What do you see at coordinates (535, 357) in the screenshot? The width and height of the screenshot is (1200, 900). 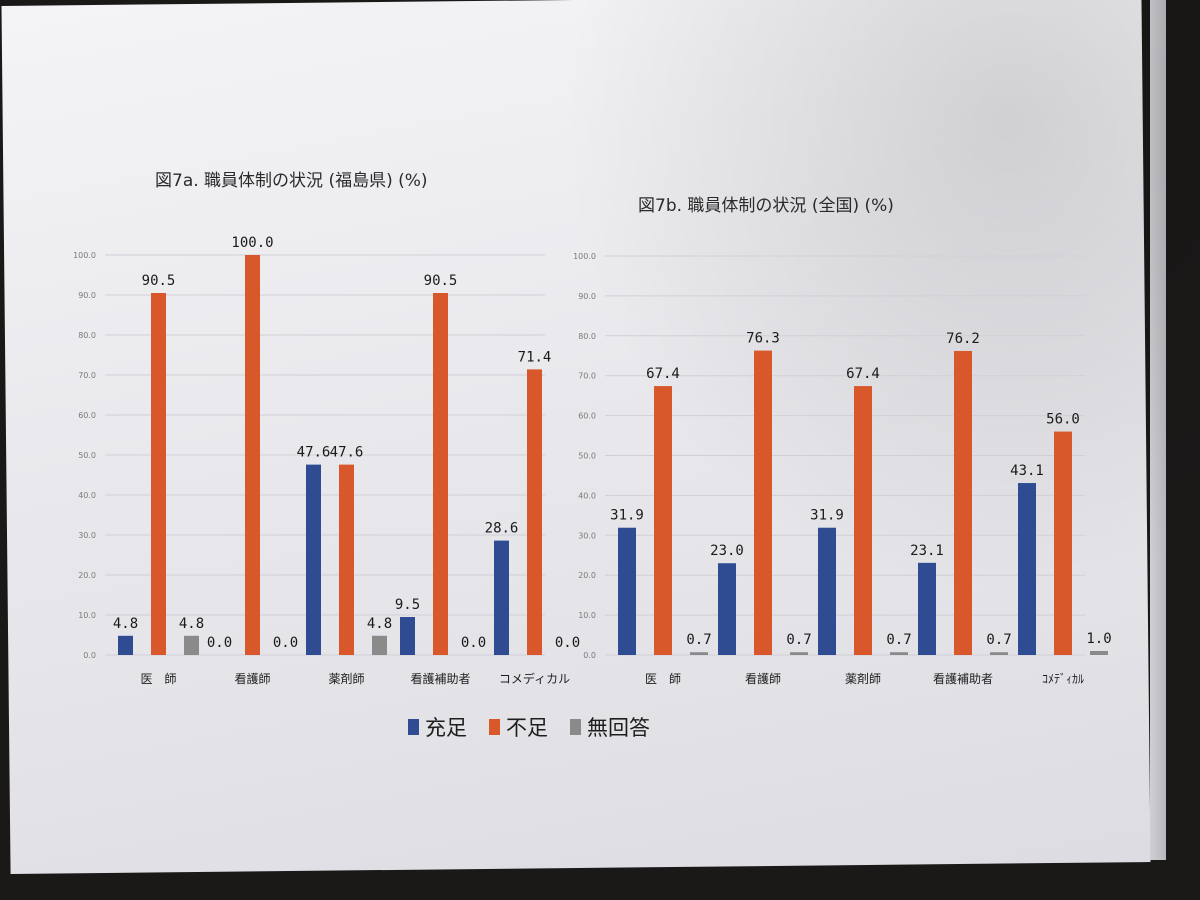 I see `data-label: 71.4` at bounding box center [535, 357].